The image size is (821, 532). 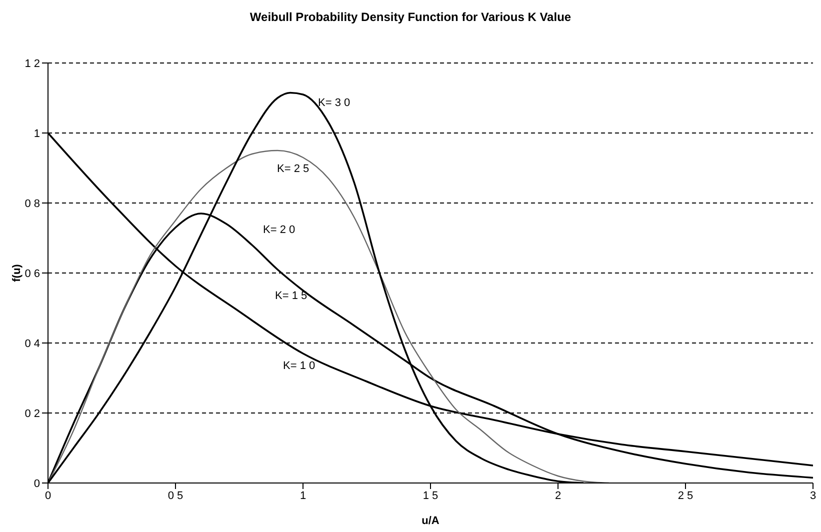 I want to click on annotation: K= 2 5, so click(x=293, y=169).